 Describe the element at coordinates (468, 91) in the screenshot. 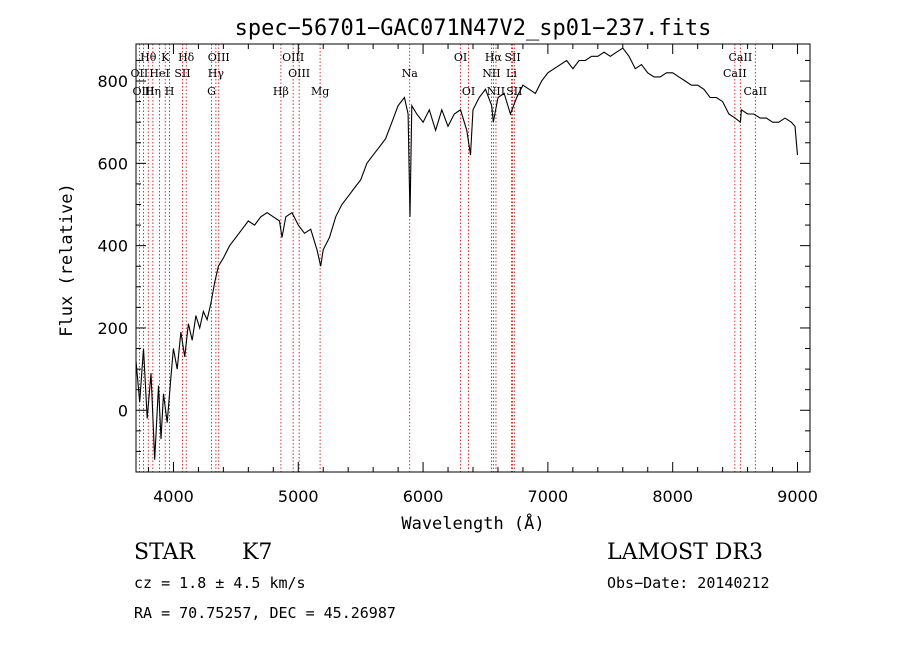

I see `line-label-18: OI` at that location.